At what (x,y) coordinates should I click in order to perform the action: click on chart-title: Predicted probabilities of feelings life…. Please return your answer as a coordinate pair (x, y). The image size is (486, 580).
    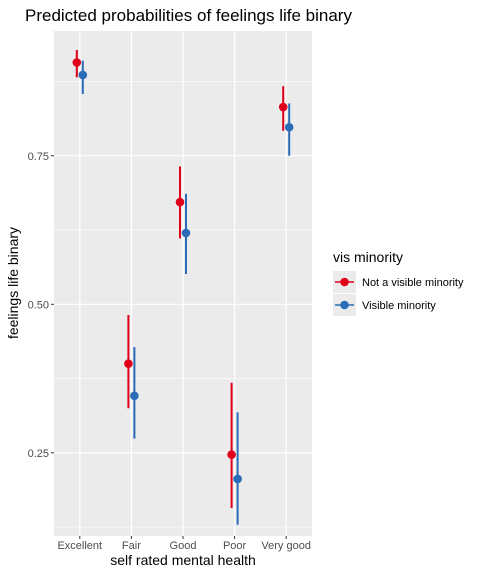
    Looking at the image, I should click on (188, 15).